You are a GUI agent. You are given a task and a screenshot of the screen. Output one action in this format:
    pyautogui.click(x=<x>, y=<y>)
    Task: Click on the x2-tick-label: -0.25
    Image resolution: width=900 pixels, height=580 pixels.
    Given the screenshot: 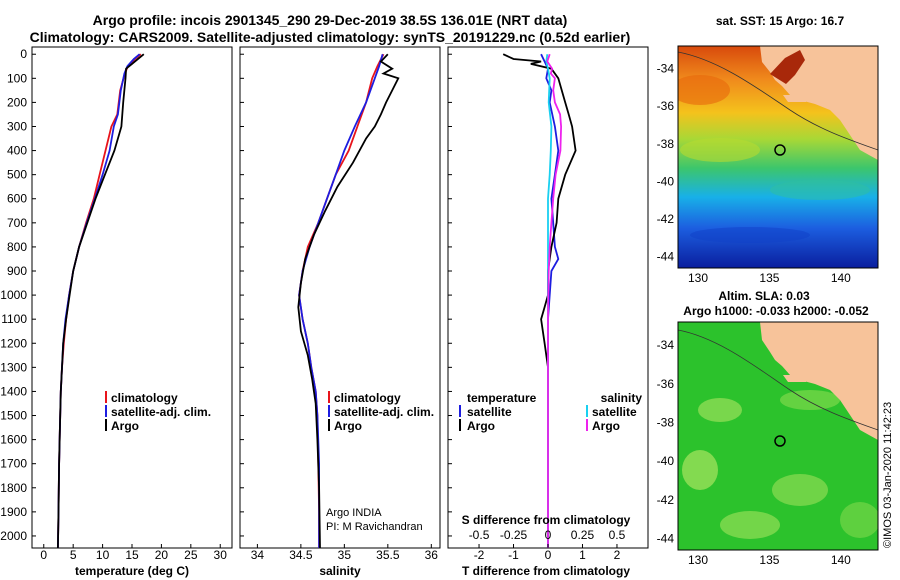 What is the action you would take?
    pyautogui.click(x=514, y=535)
    